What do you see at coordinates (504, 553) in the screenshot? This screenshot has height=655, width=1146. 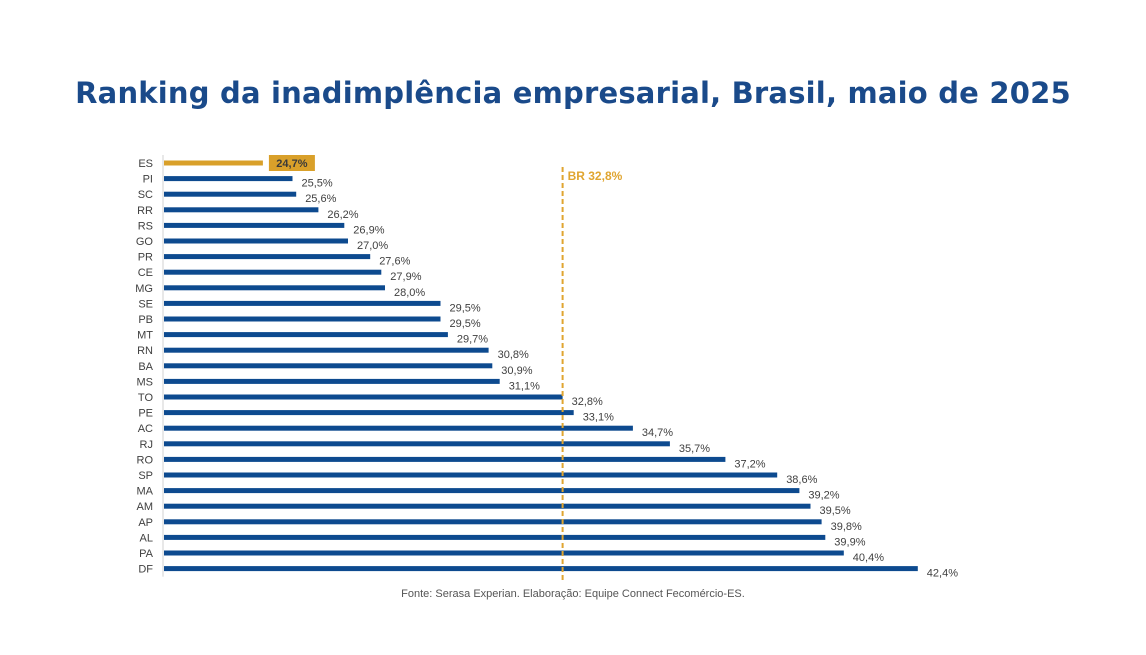 I see `bar-pa` at bounding box center [504, 553].